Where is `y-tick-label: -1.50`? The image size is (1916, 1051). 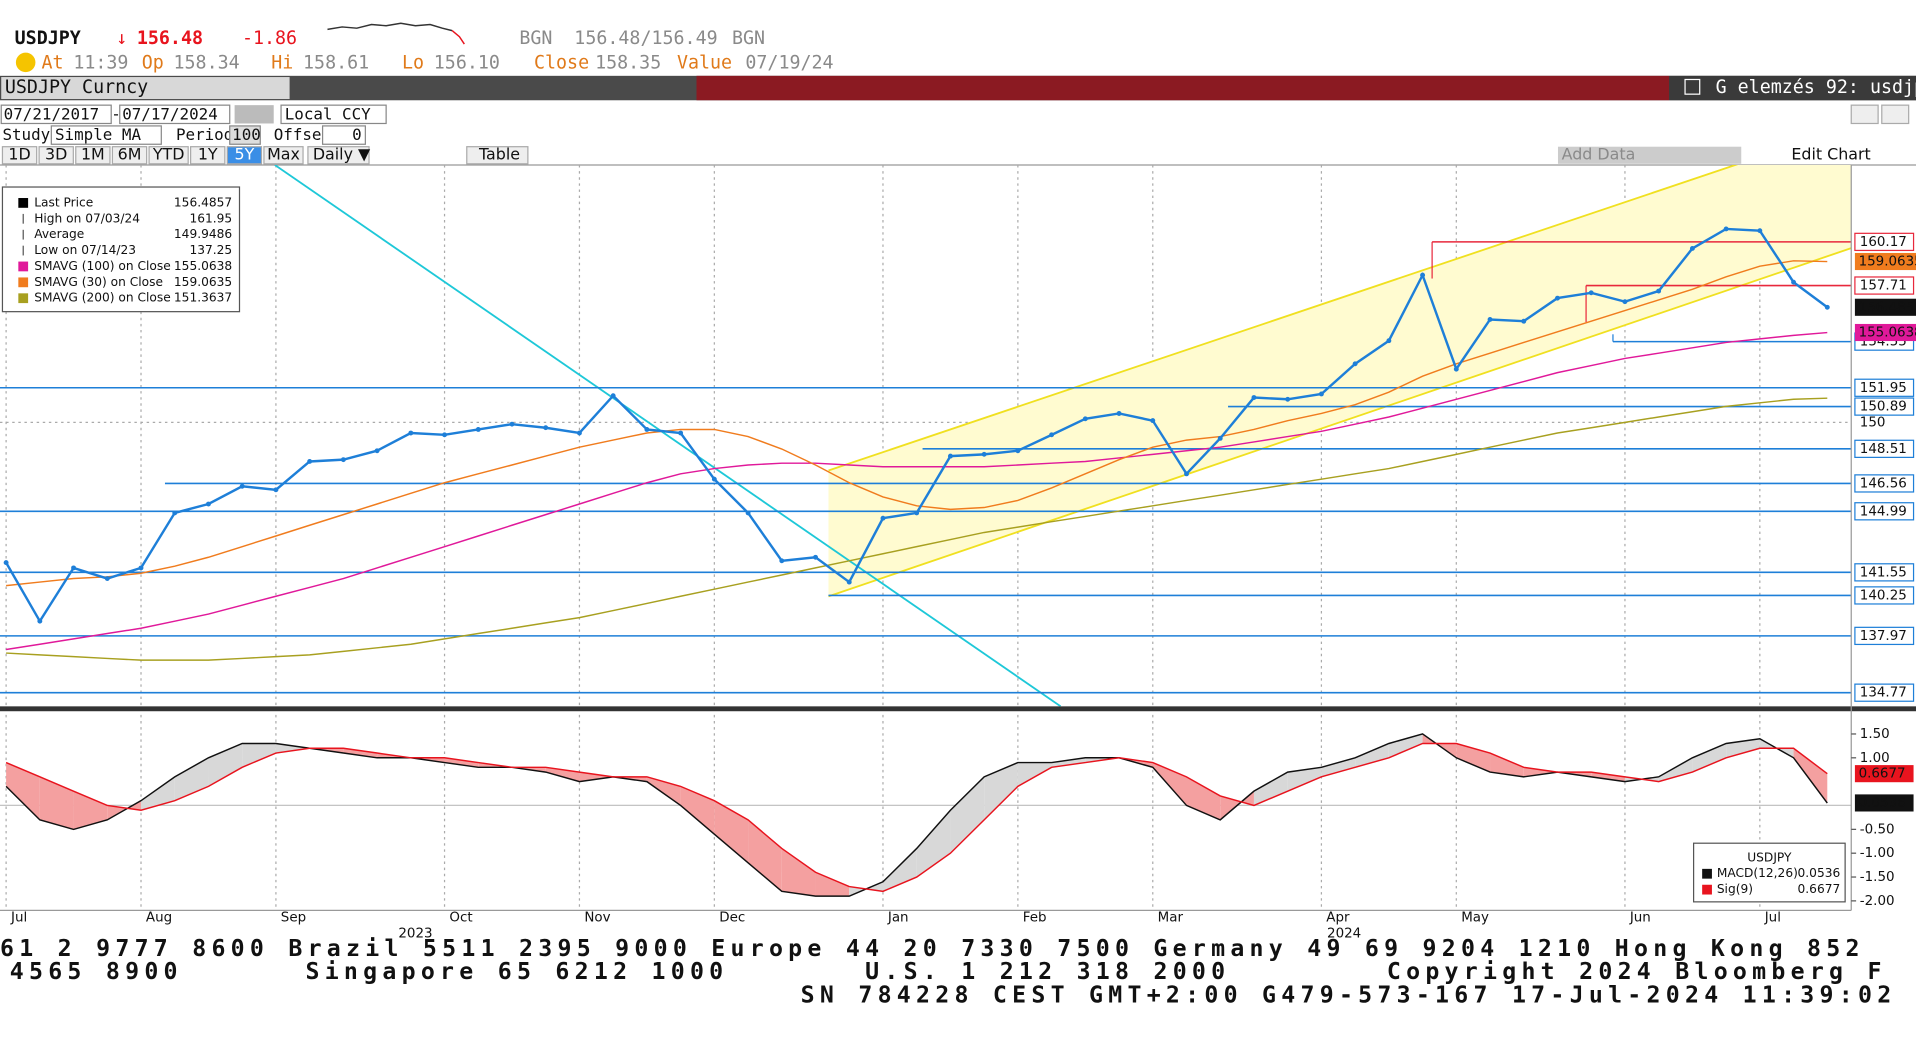 y-tick-label: -1.50 is located at coordinates (1877, 877).